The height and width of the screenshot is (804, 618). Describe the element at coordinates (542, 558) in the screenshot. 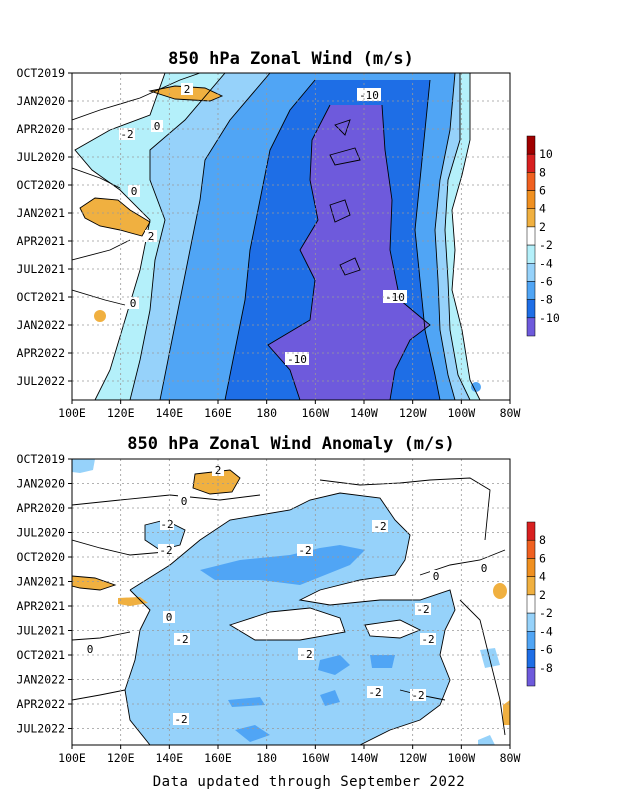

I see `colorbar-label: 6` at that location.